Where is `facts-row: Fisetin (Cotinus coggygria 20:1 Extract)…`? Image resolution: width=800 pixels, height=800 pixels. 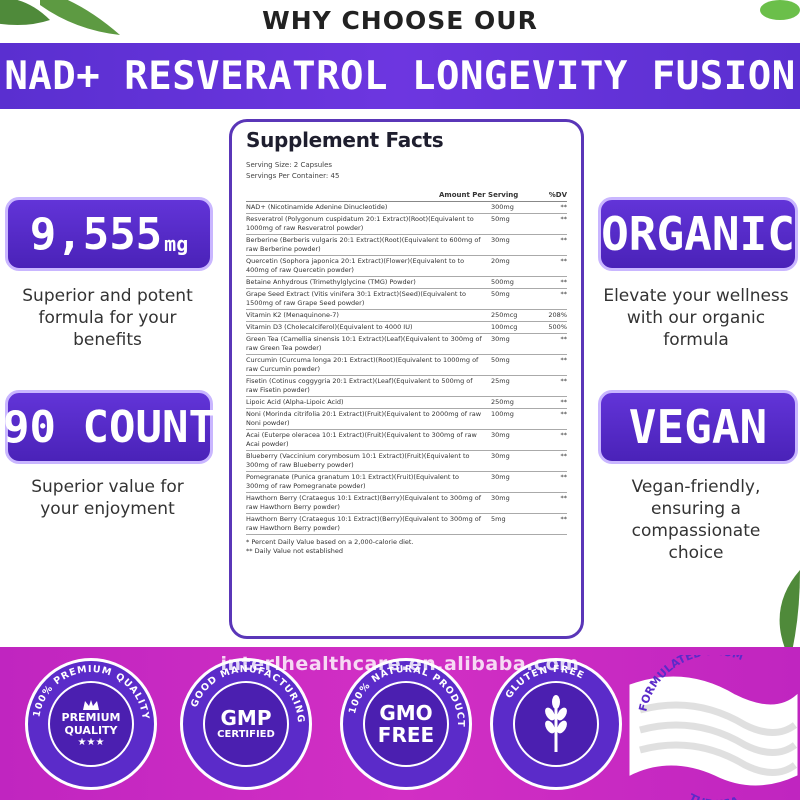
facts-row: Fisetin (Cotinus coggygria 20:1 Extract)… is located at coordinates (406, 386).